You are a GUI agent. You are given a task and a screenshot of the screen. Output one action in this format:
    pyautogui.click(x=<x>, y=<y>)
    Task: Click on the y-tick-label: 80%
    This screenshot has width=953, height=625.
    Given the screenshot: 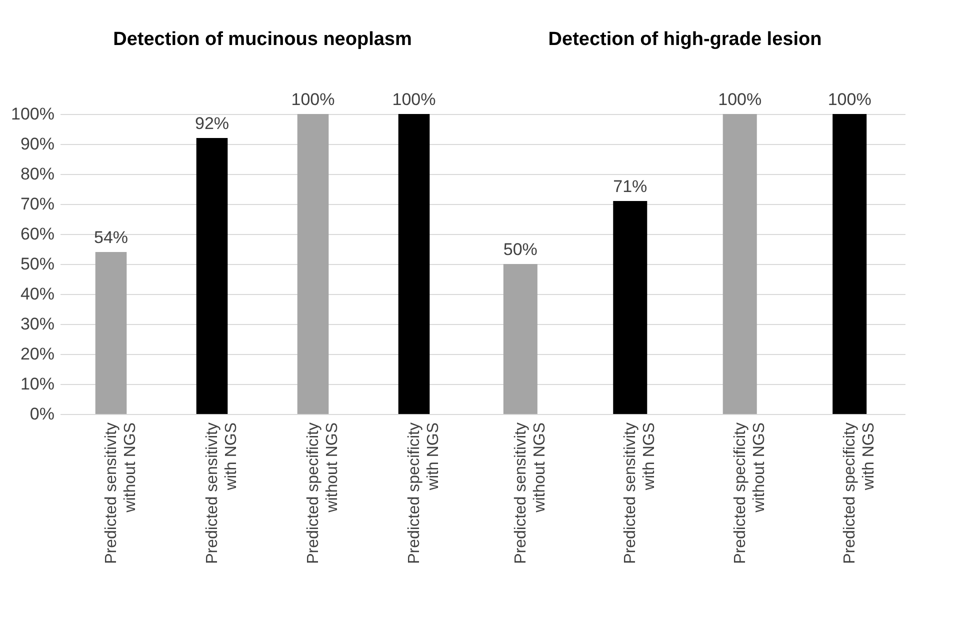 What is the action you would take?
    pyautogui.click(x=37, y=174)
    